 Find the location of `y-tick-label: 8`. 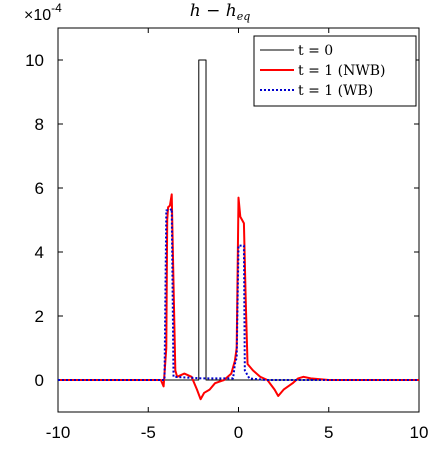

y-tick-label: 8 is located at coordinates (39, 124).